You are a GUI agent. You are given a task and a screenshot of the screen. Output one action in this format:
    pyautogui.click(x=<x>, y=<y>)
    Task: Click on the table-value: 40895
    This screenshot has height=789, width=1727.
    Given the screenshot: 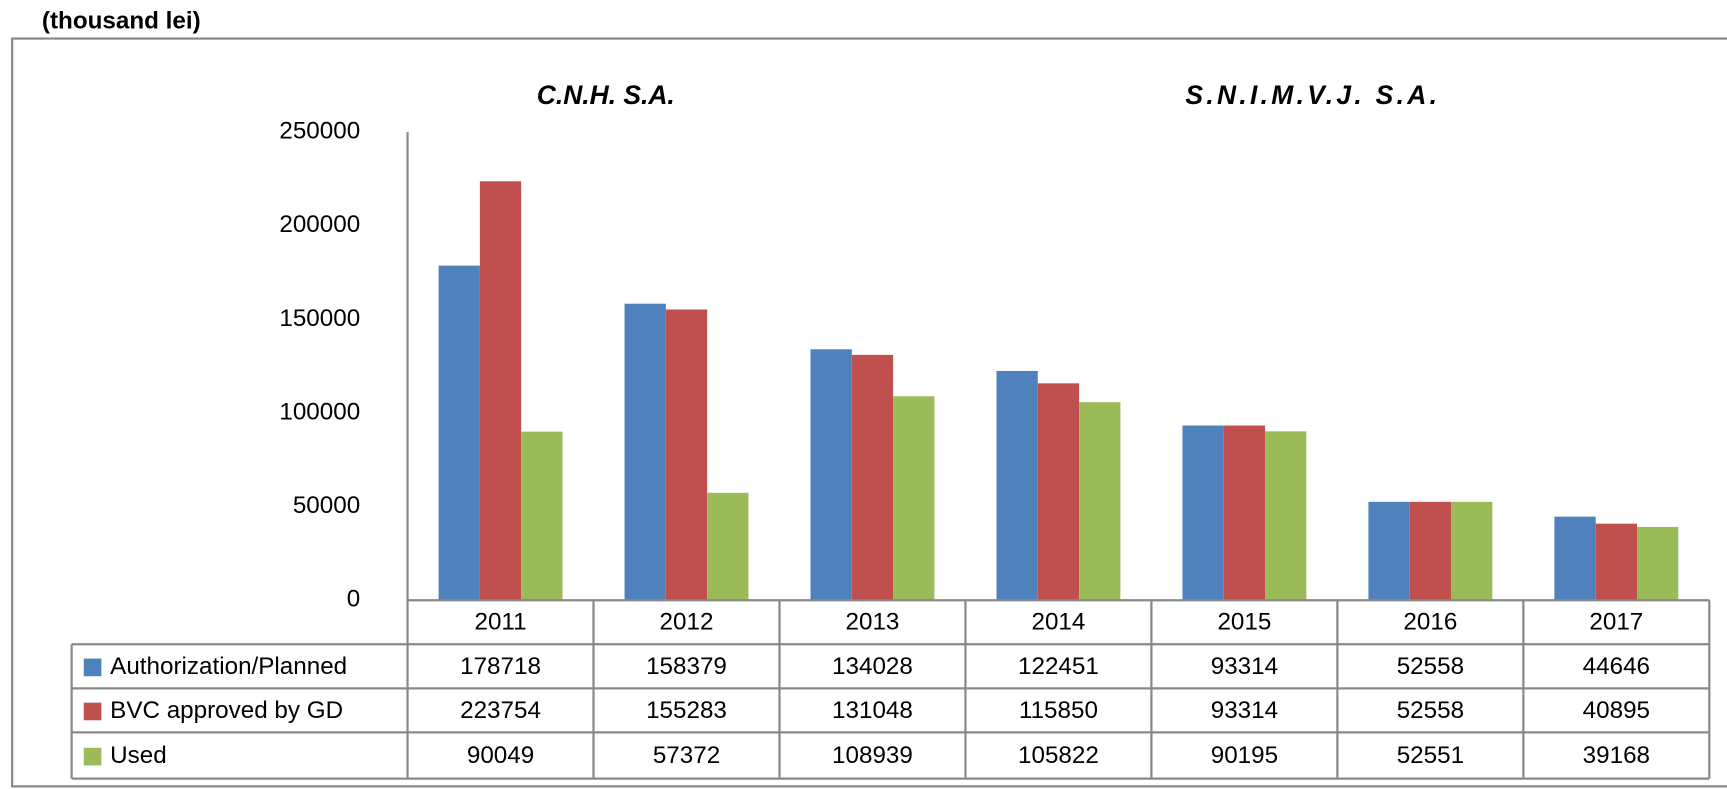 What is the action you would take?
    pyautogui.click(x=1616, y=710)
    